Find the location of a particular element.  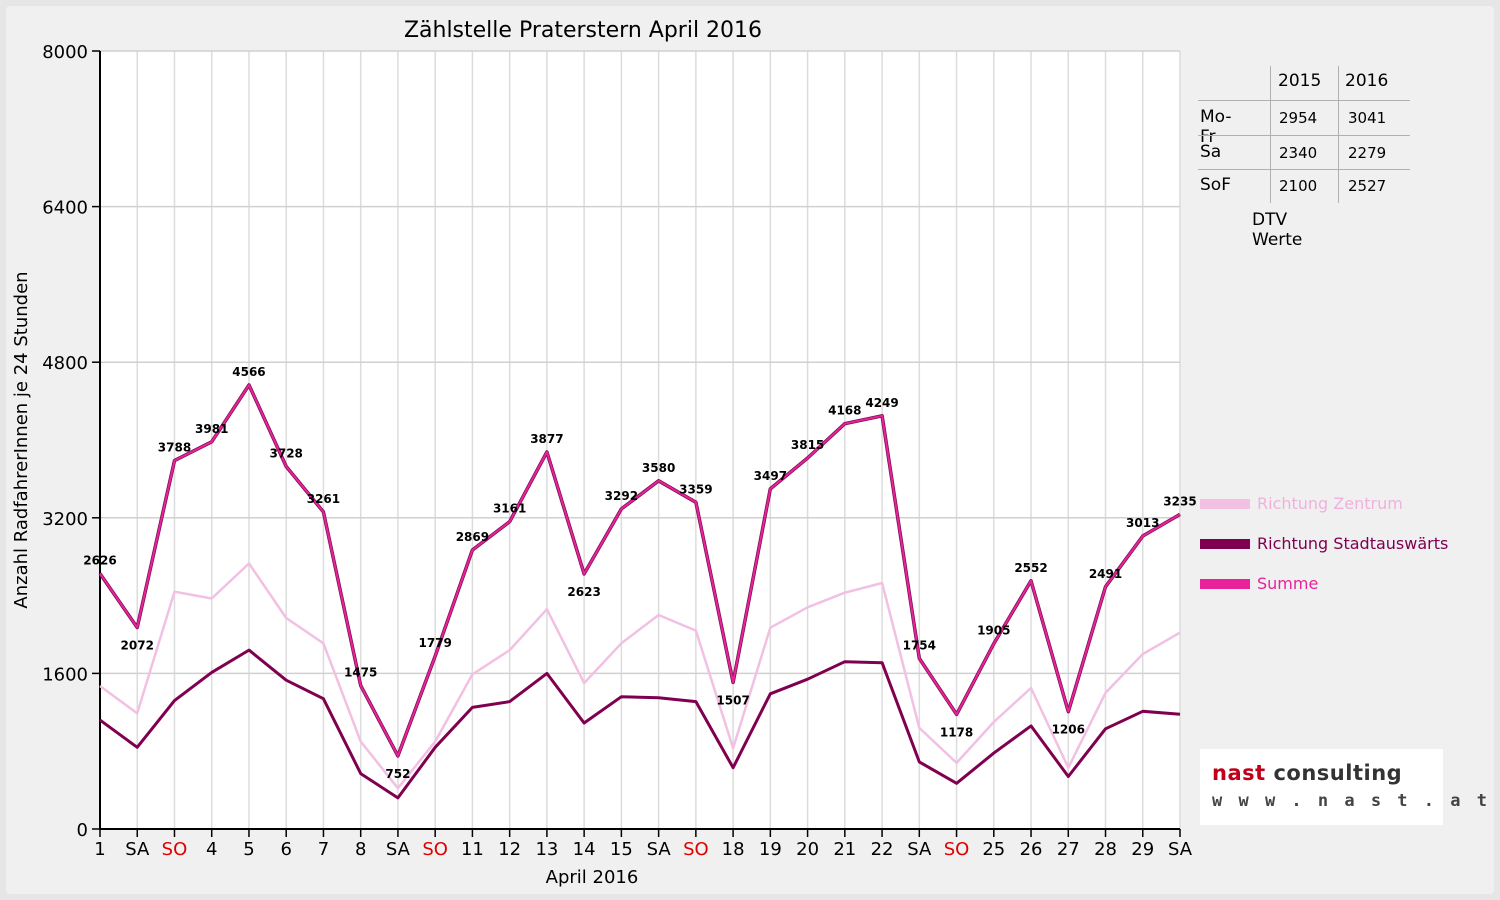

data-label: 4168 is located at coordinates (844, 411).